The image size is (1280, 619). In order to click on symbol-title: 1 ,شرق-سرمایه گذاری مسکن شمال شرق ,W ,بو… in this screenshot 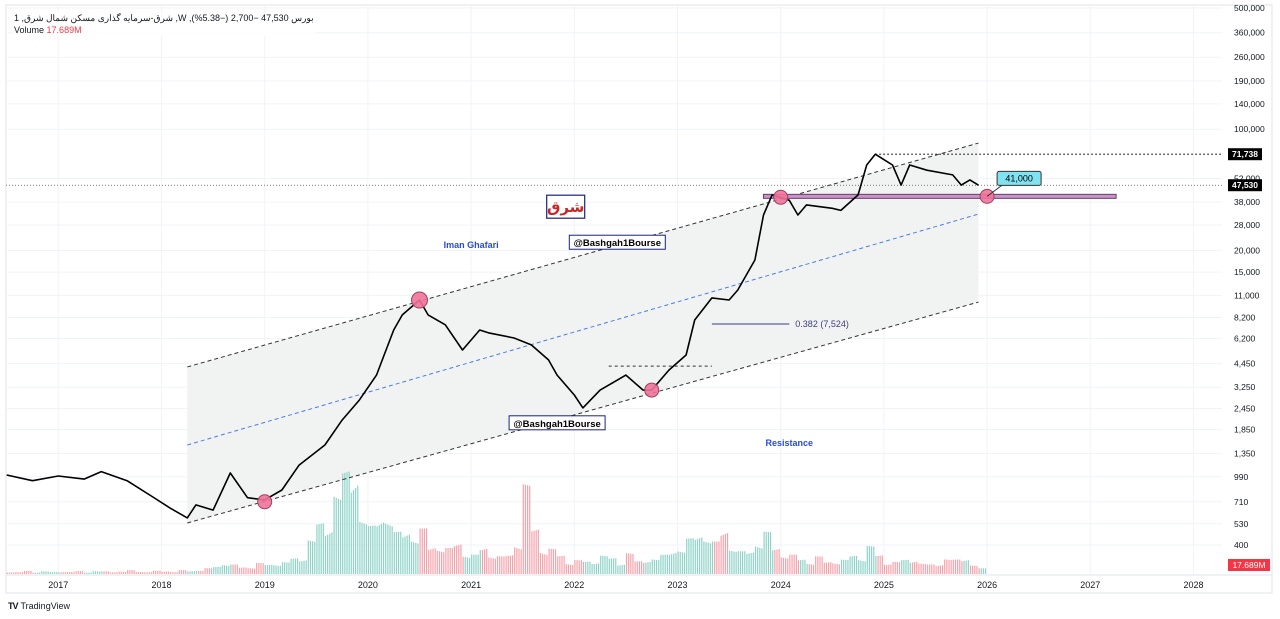, I will do `click(164, 18)`.